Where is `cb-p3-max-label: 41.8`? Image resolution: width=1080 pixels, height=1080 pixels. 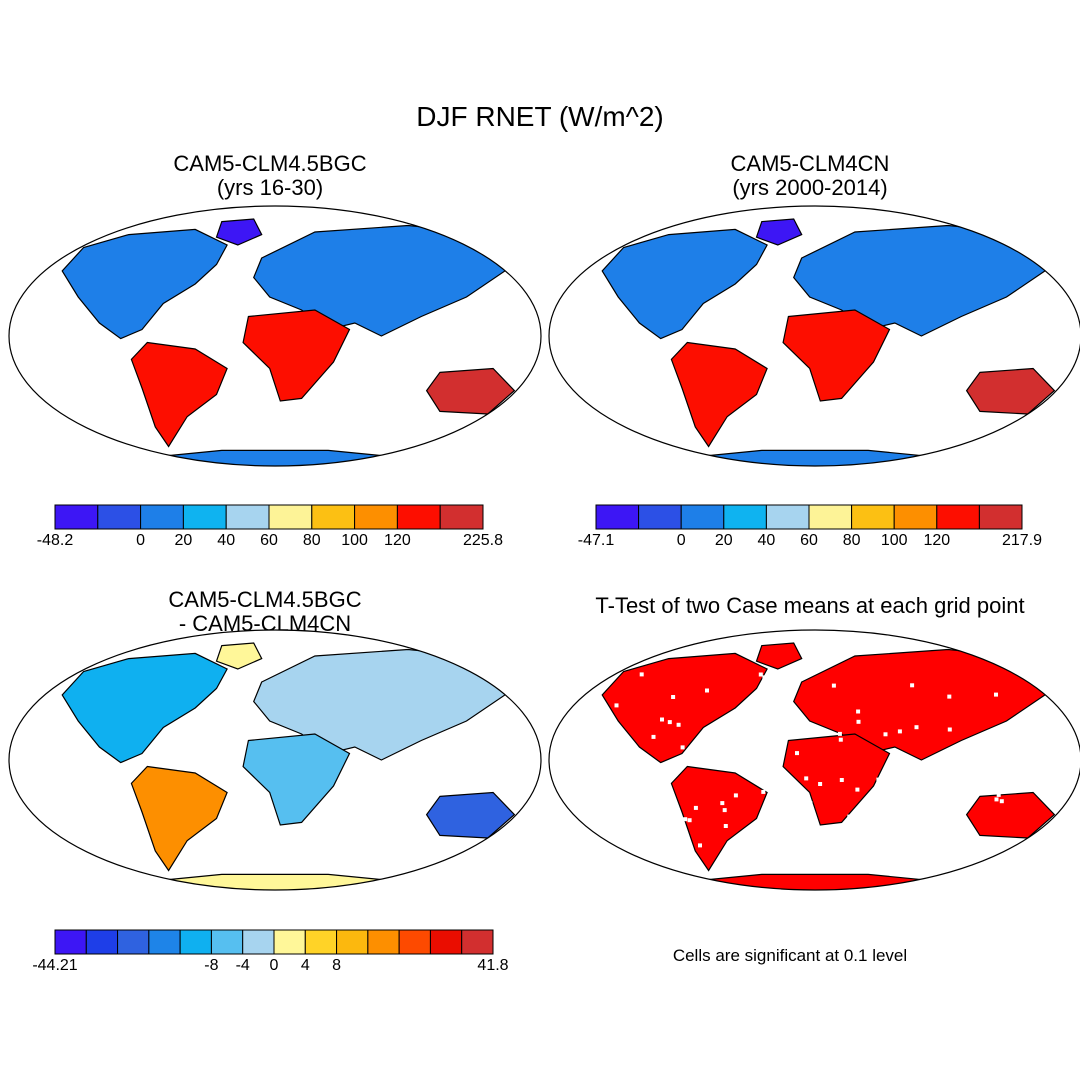 cb-p3-max-label: 41.8 is located at coordinates (492, 965).